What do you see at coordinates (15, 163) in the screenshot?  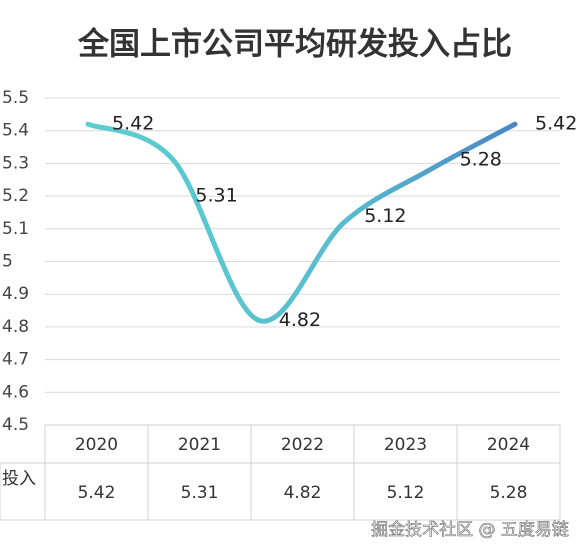 I see `y-tick-label: 5.3` at bounding box center [15, 163].